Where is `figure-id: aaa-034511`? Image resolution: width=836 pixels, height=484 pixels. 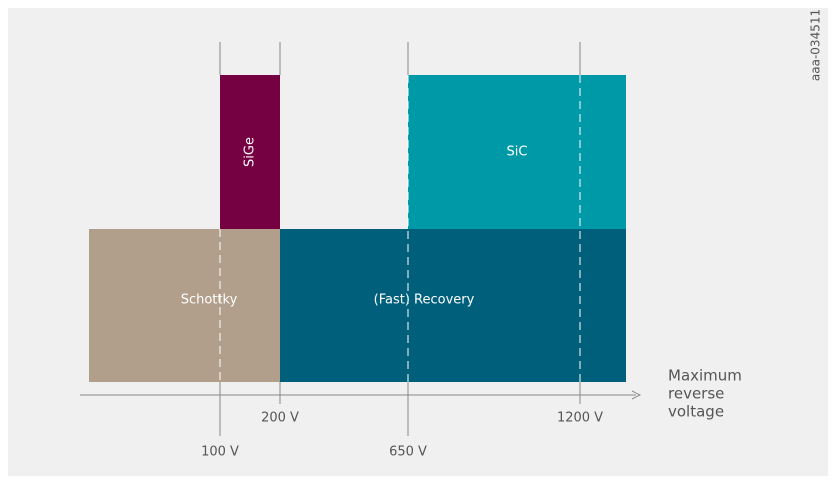 figure-id: aaa-034511 is located at coordinates (816, 45).